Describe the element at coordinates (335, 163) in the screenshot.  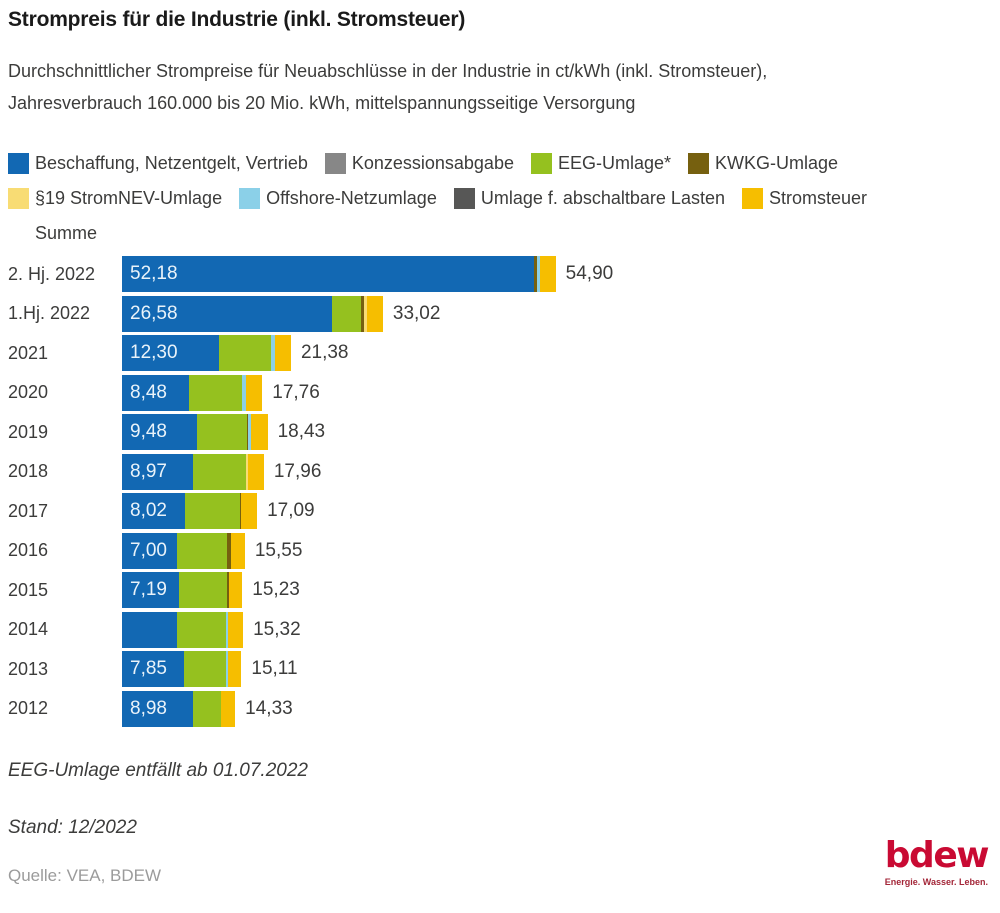
I see `konzession-swatch-icon` at that location.